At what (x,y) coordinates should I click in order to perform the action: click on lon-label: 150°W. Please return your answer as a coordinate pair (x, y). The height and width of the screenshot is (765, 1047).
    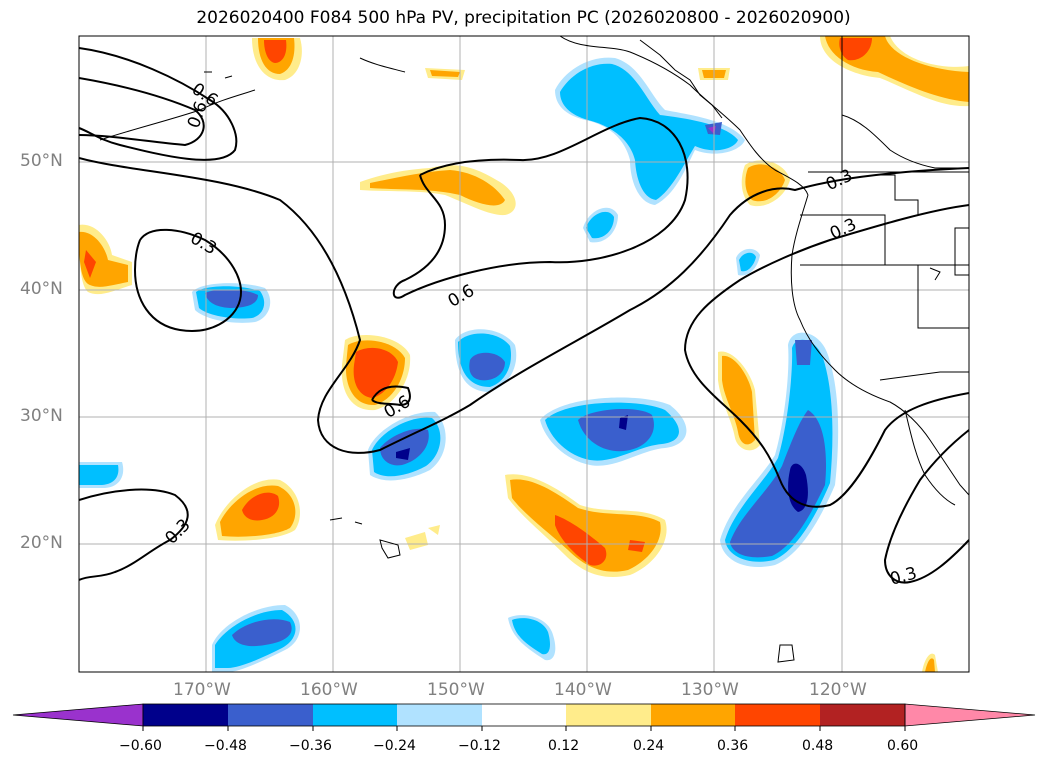
    Looking at the image, I should click on (456, 690).